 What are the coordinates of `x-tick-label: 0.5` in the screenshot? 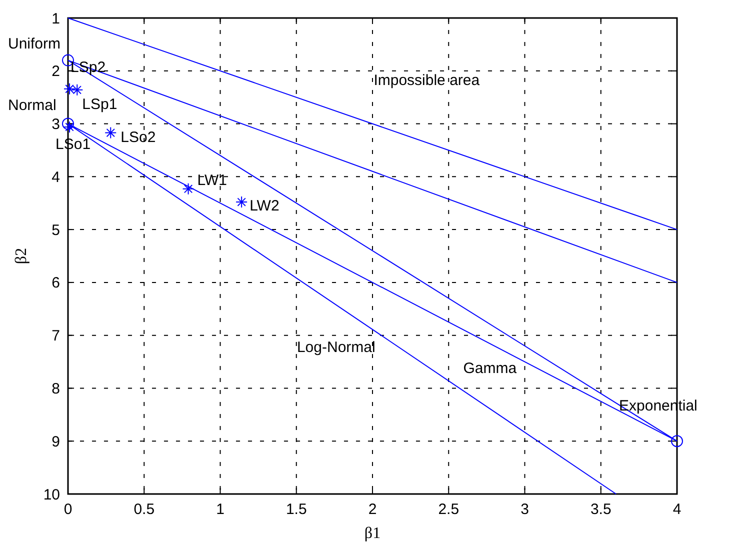 It's located at (144, 509).